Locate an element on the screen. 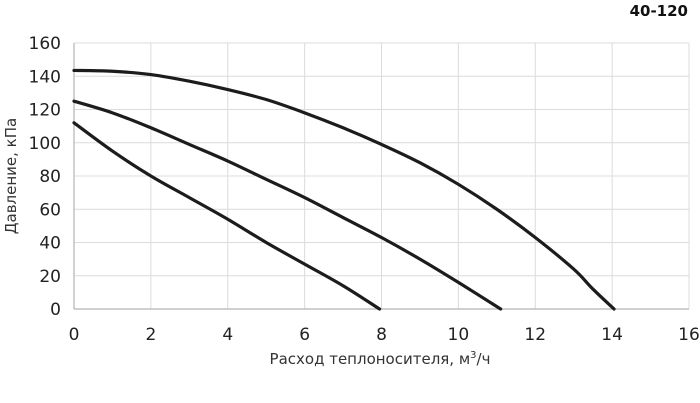  y-tick-label-0: 0 is located at coordinates (55, 310).